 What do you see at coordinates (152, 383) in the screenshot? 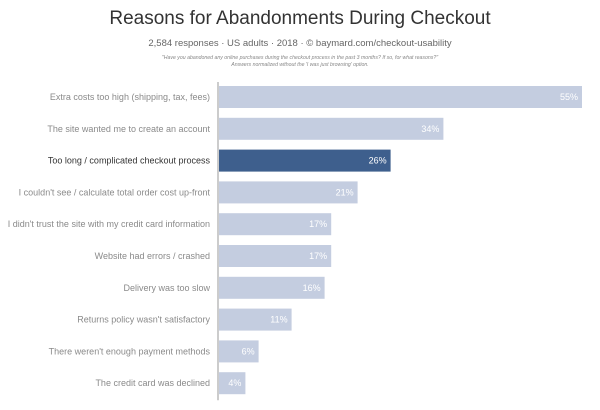
I see `category-label-9: The credit card was declined` at bounding box center [152, 383].